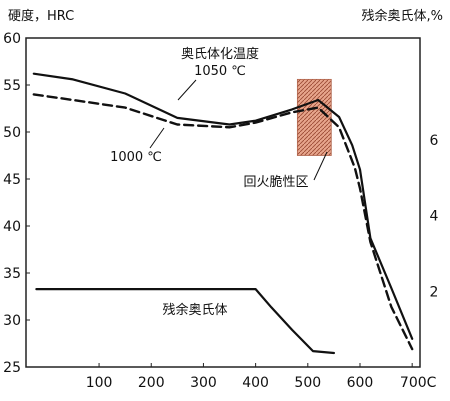 This screenshot has width=450, height=401. I want to click on x-tick-label: 700C, so click(418, 383).